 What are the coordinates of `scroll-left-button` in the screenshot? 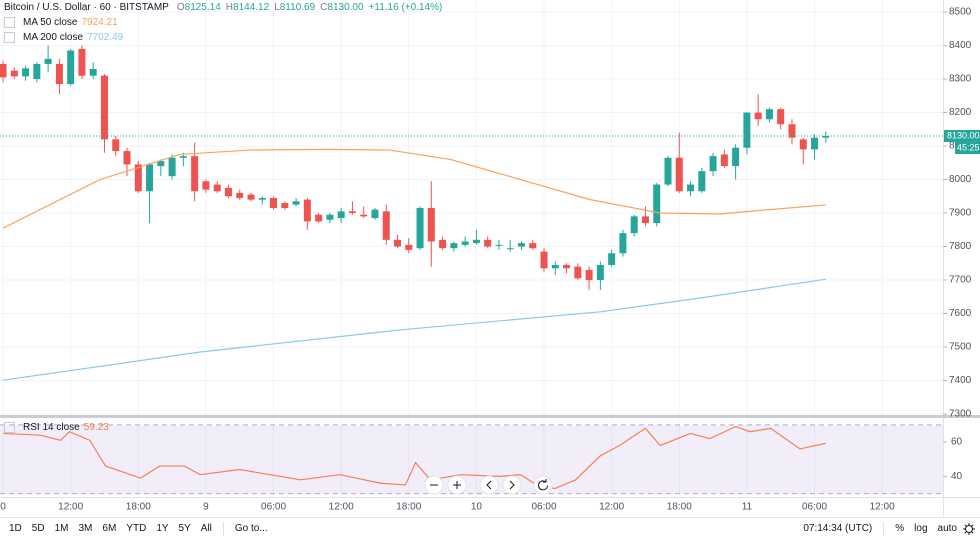 It's located at (489, 485).